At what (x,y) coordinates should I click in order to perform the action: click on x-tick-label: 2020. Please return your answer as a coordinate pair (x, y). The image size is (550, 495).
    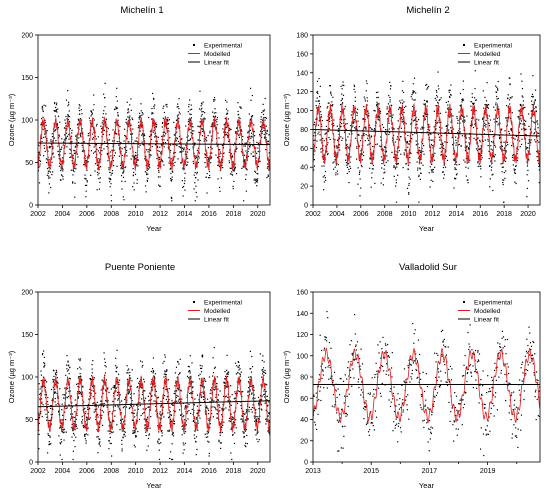
    Looking at the image, I should click on (258, 471).